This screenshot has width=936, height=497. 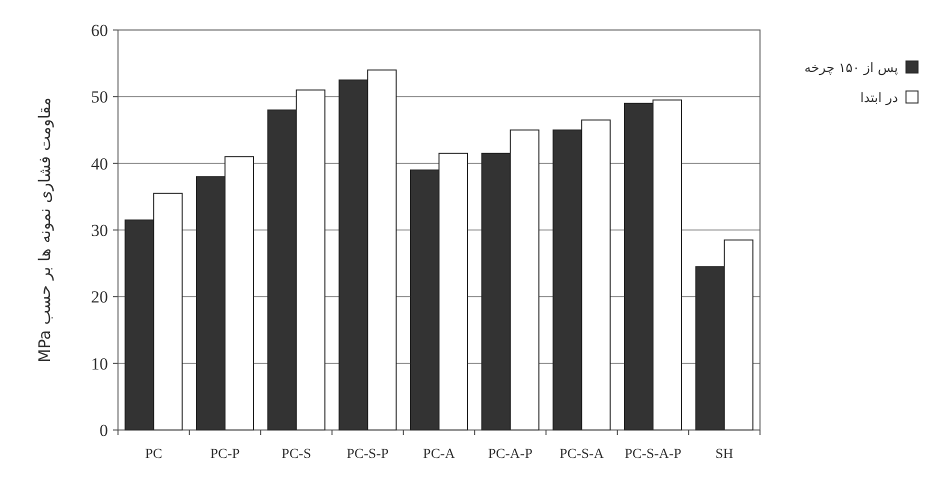 What do you see at coordinates (44, 230) in the screenshot?
I see `y-axis-title: مقاومت فشاری نمونه ها بر حسب MPa` at bounding box center [44, 230].